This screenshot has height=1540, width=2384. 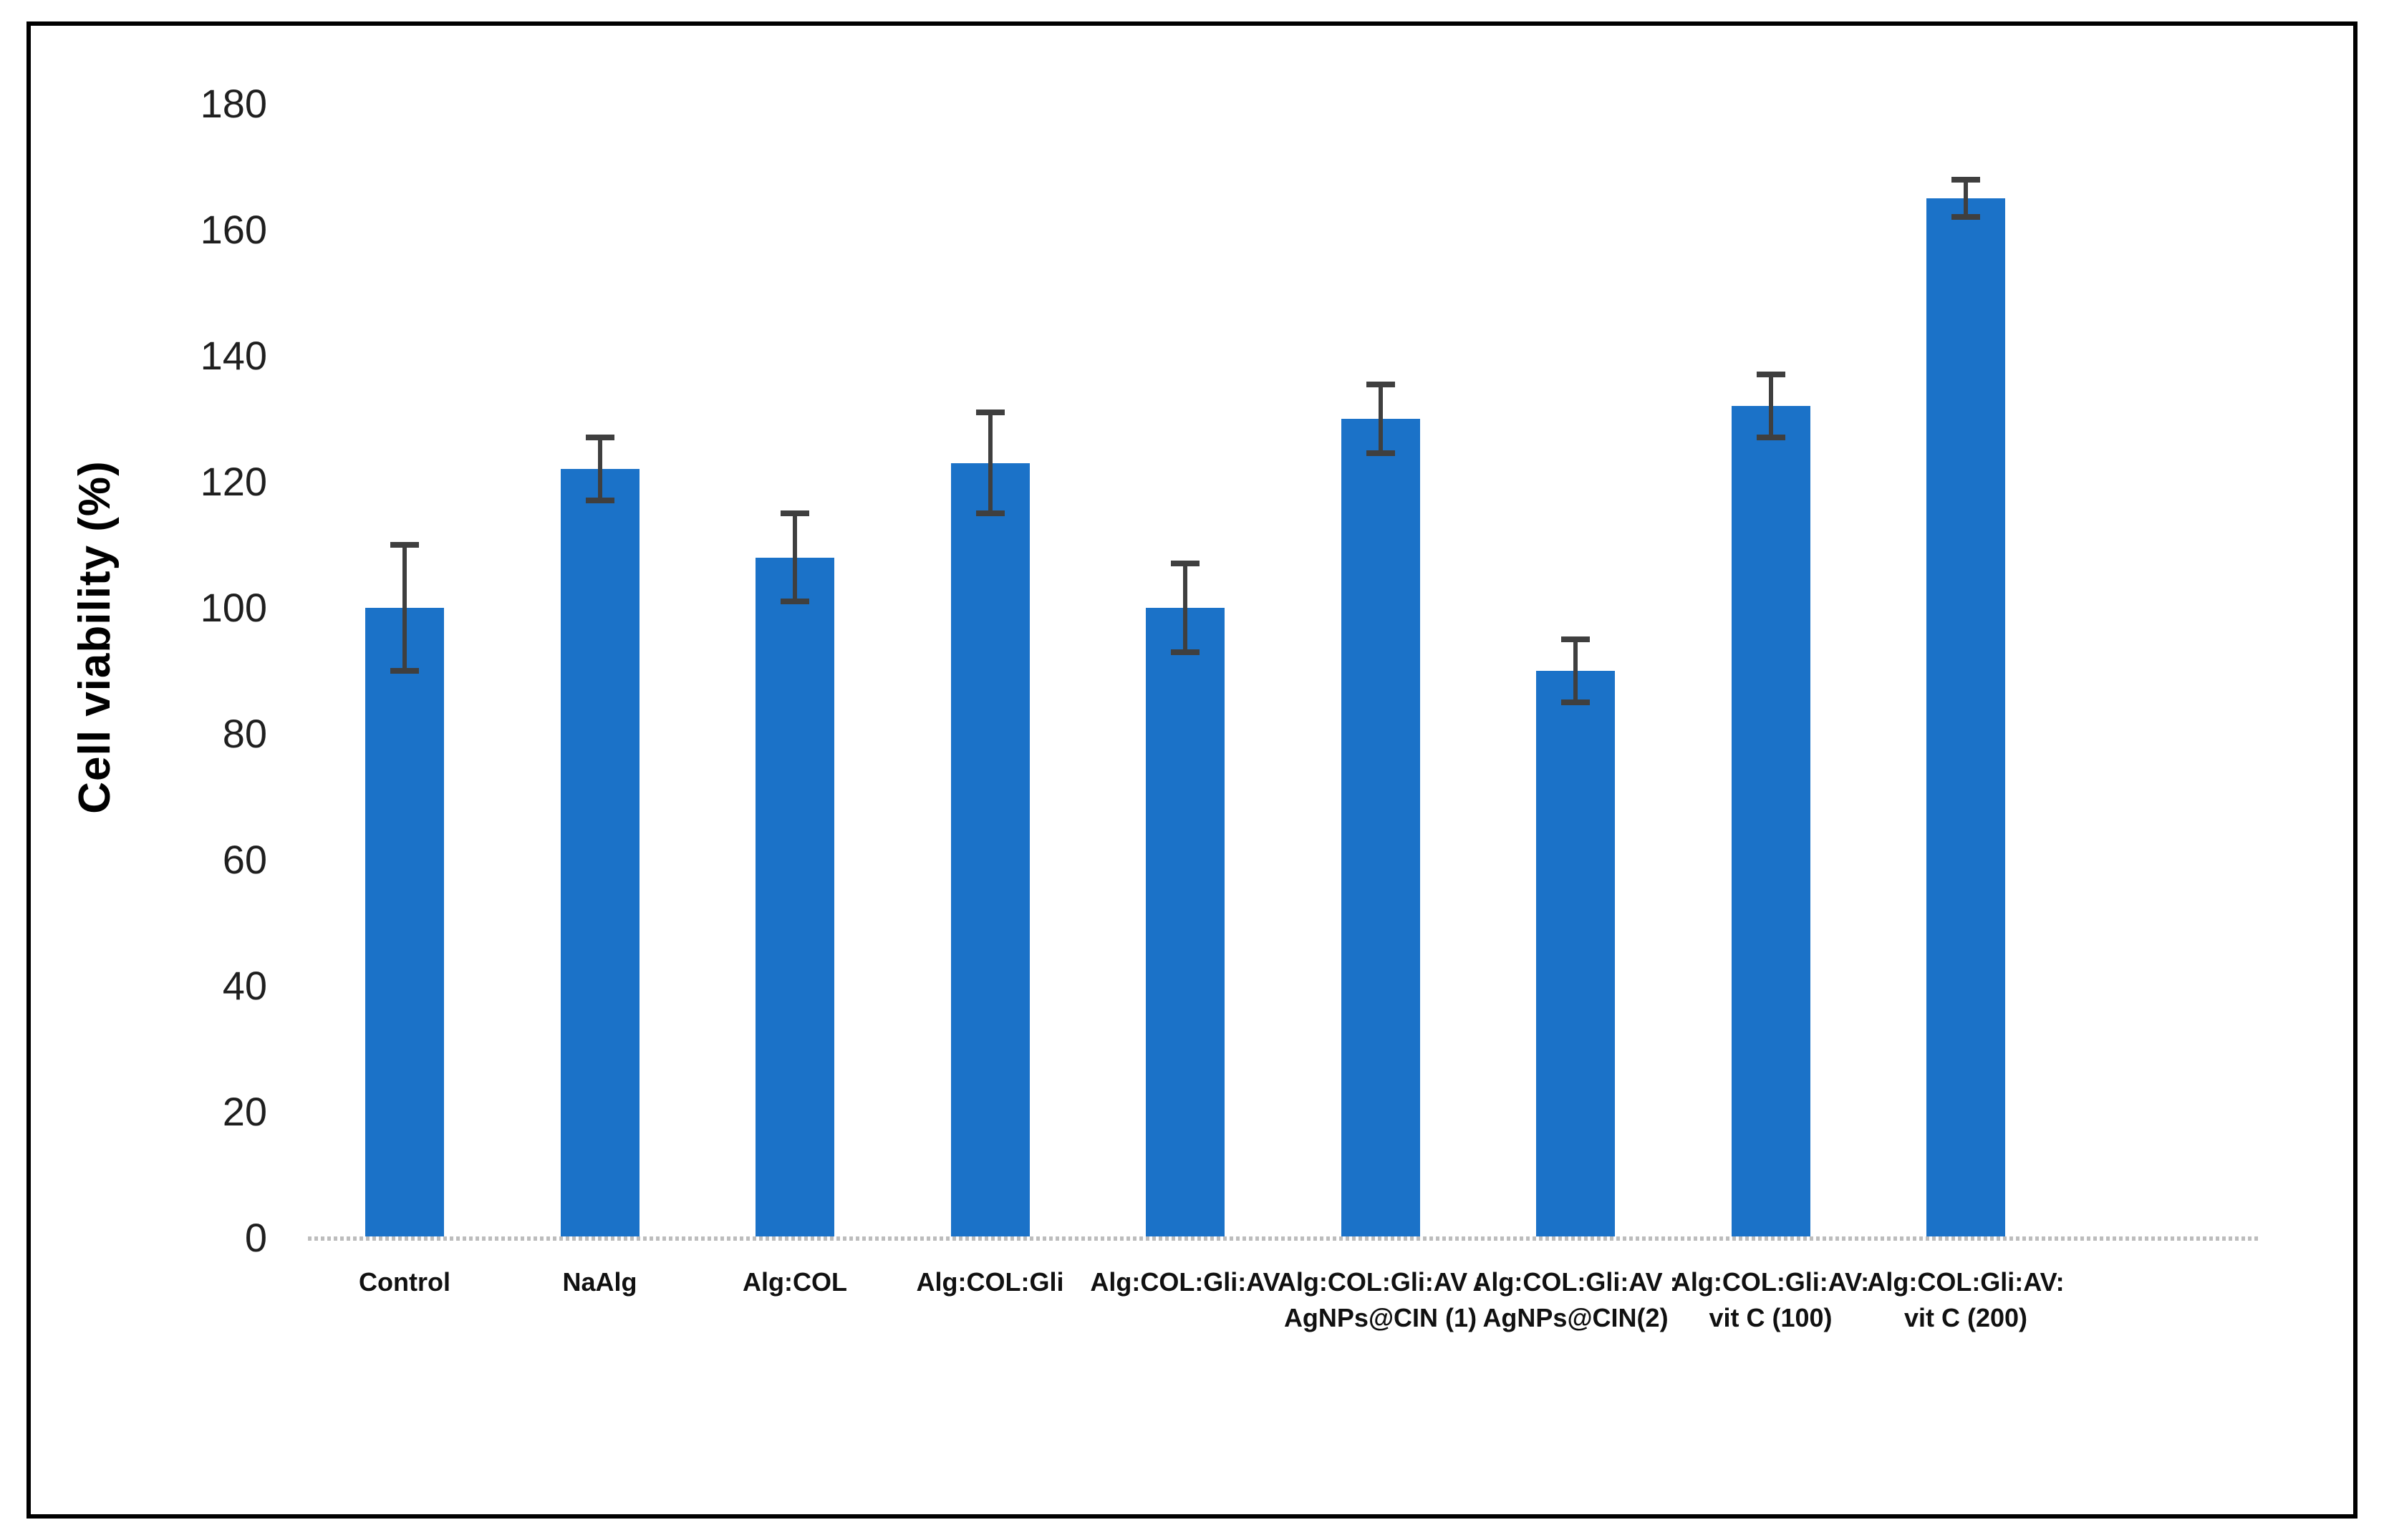 I want to click on y-tick-label: 120, so click(x=233, y=482).